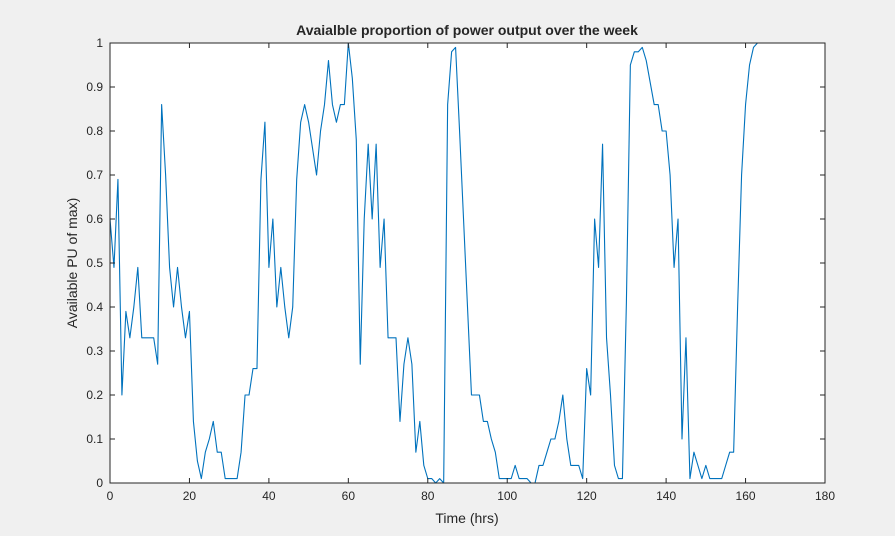  What do you see at coordinates (269, 496) in the screenshot?
I see `x-tick-label: 40` at bounding box center [269, 496].